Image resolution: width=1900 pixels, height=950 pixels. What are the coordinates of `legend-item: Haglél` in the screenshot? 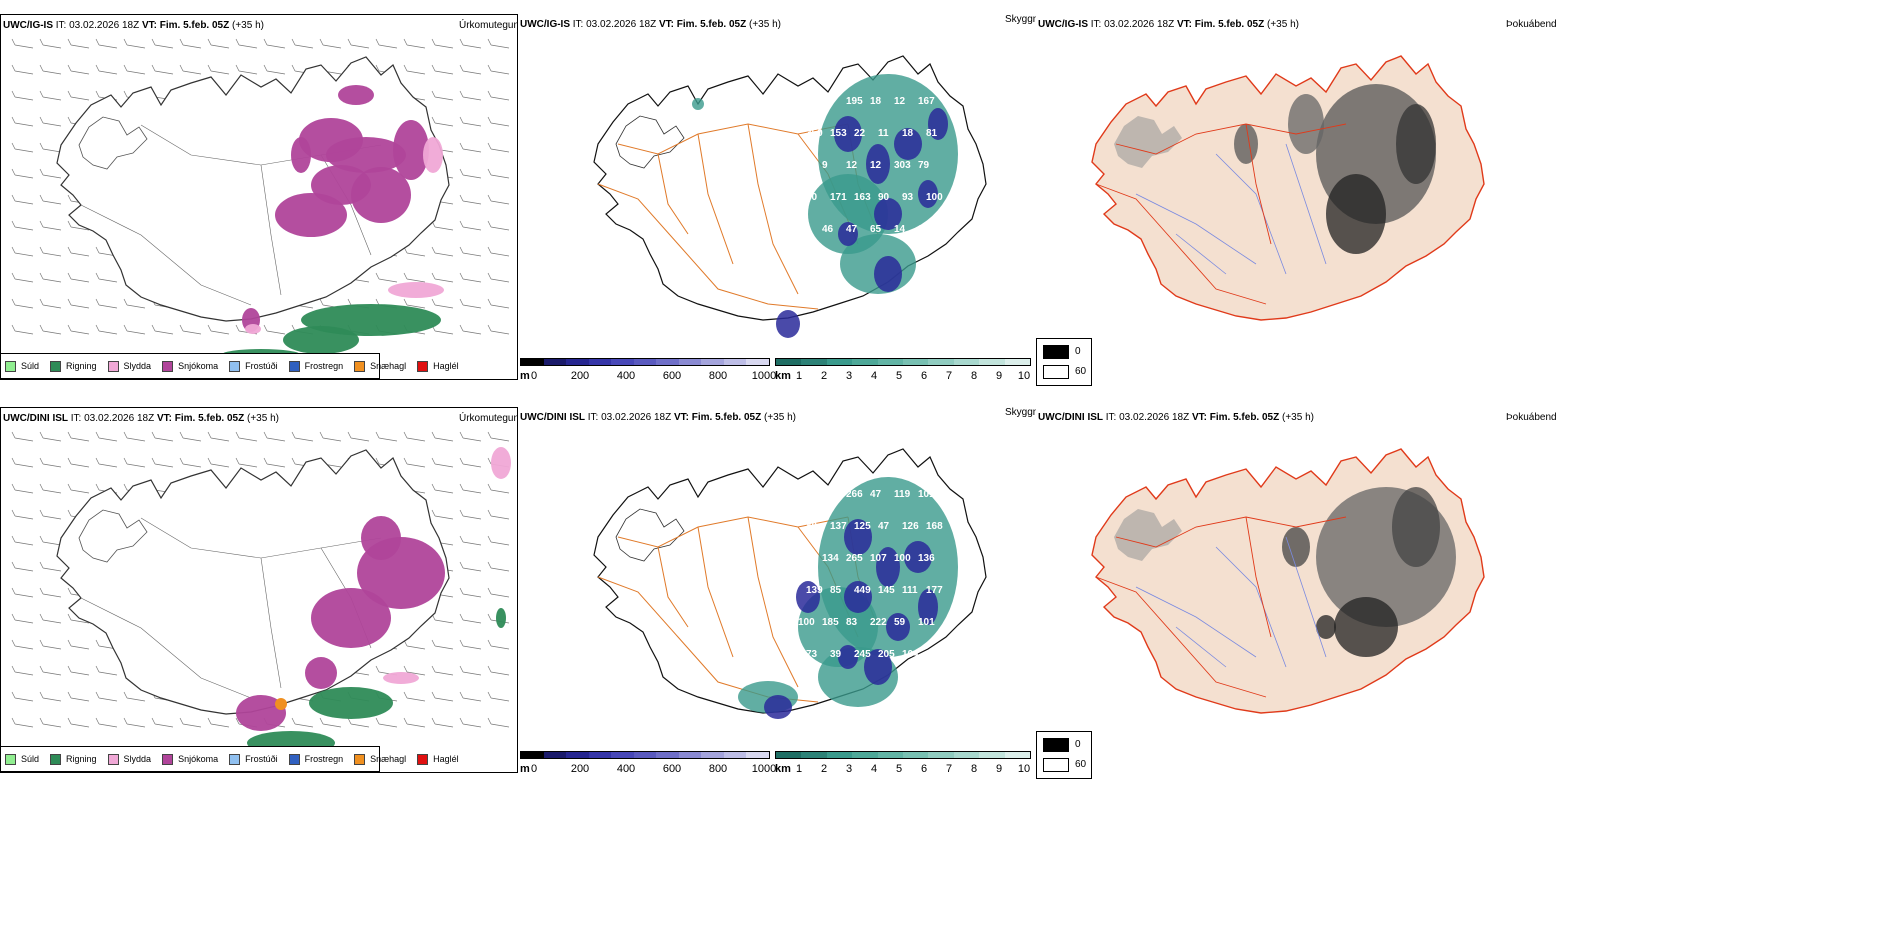 It's located at (438, 366).